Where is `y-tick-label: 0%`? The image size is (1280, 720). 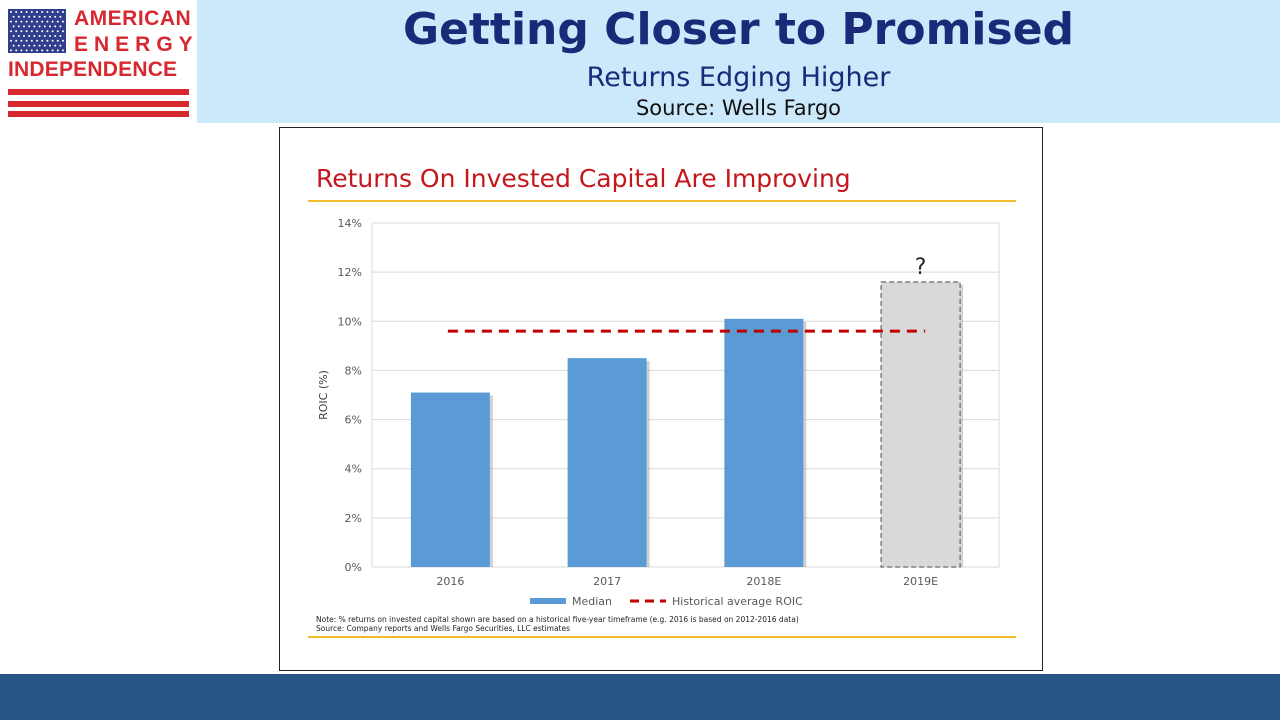 y-tick-label: 0% is located at coordinates (353, 567).